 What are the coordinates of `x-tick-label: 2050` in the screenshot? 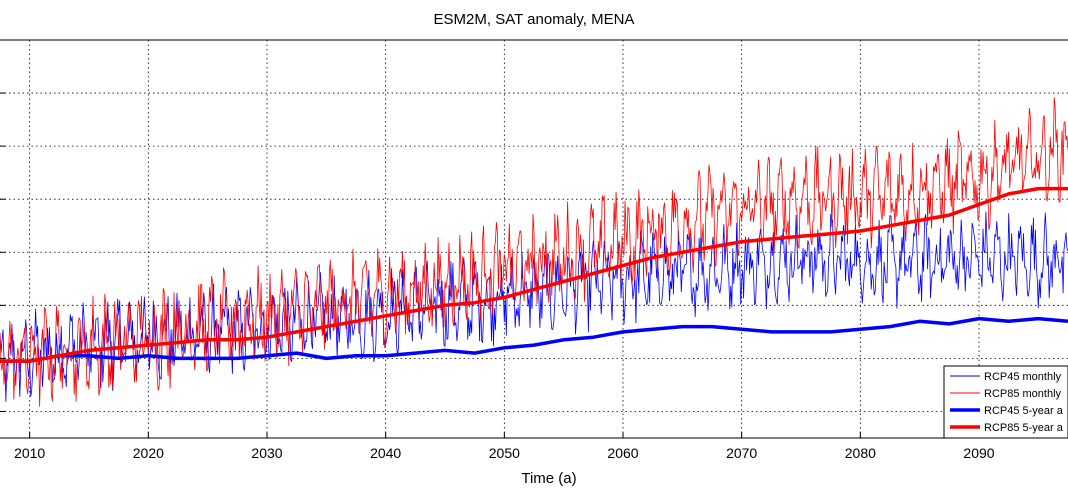 It's located at (504, 453).